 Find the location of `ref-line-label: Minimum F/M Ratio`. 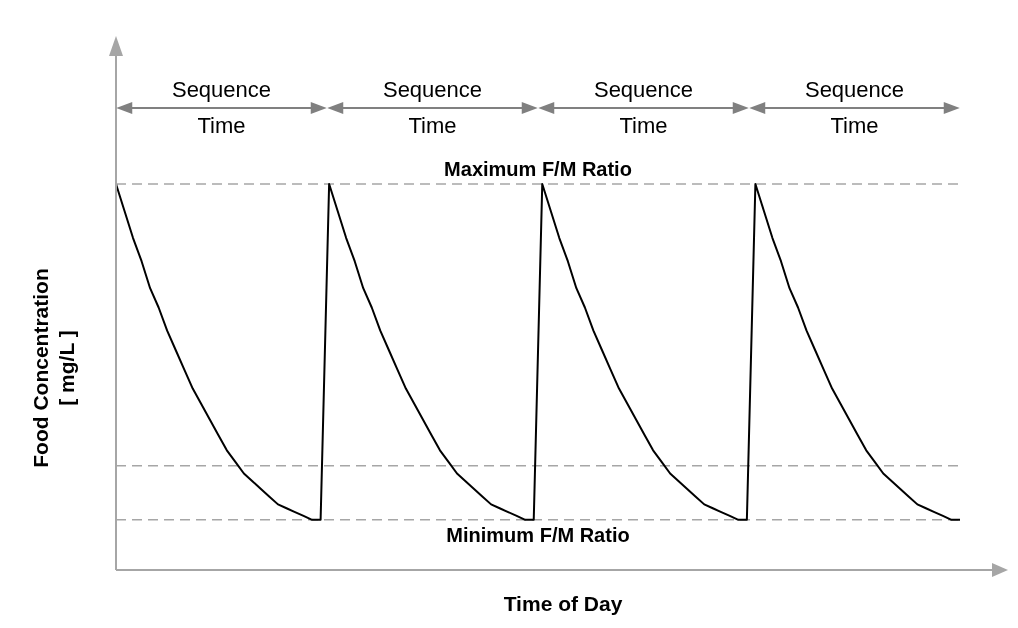

ref-line-label: Minimum F/M Ratio is located at coordinates (538, 535).